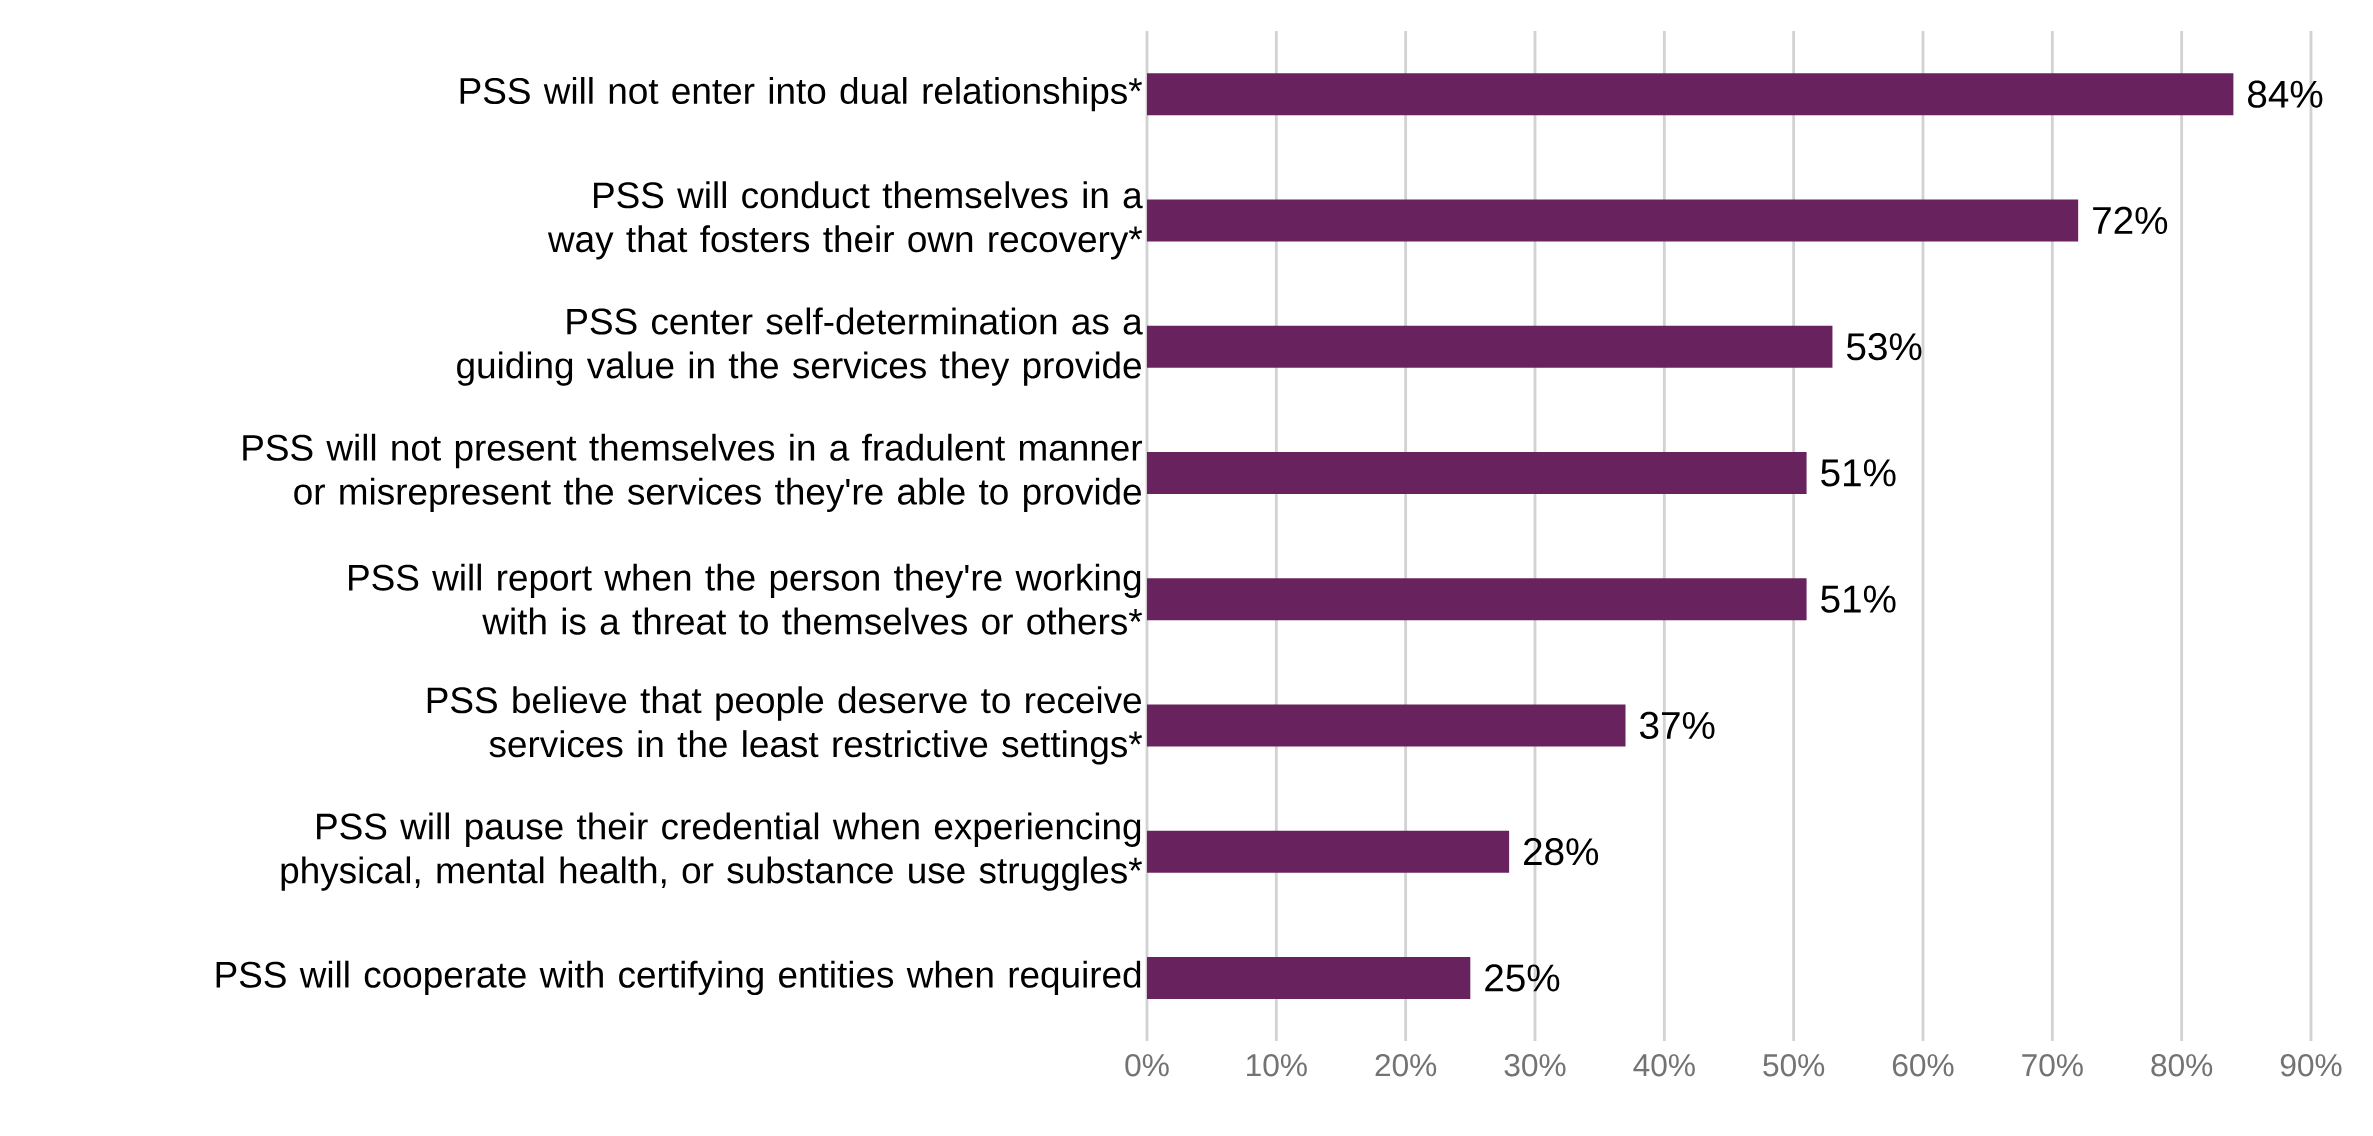  Describe the element at coordinates (1522, 978) in the screenshot. I see `data-label: 25%` at that location.